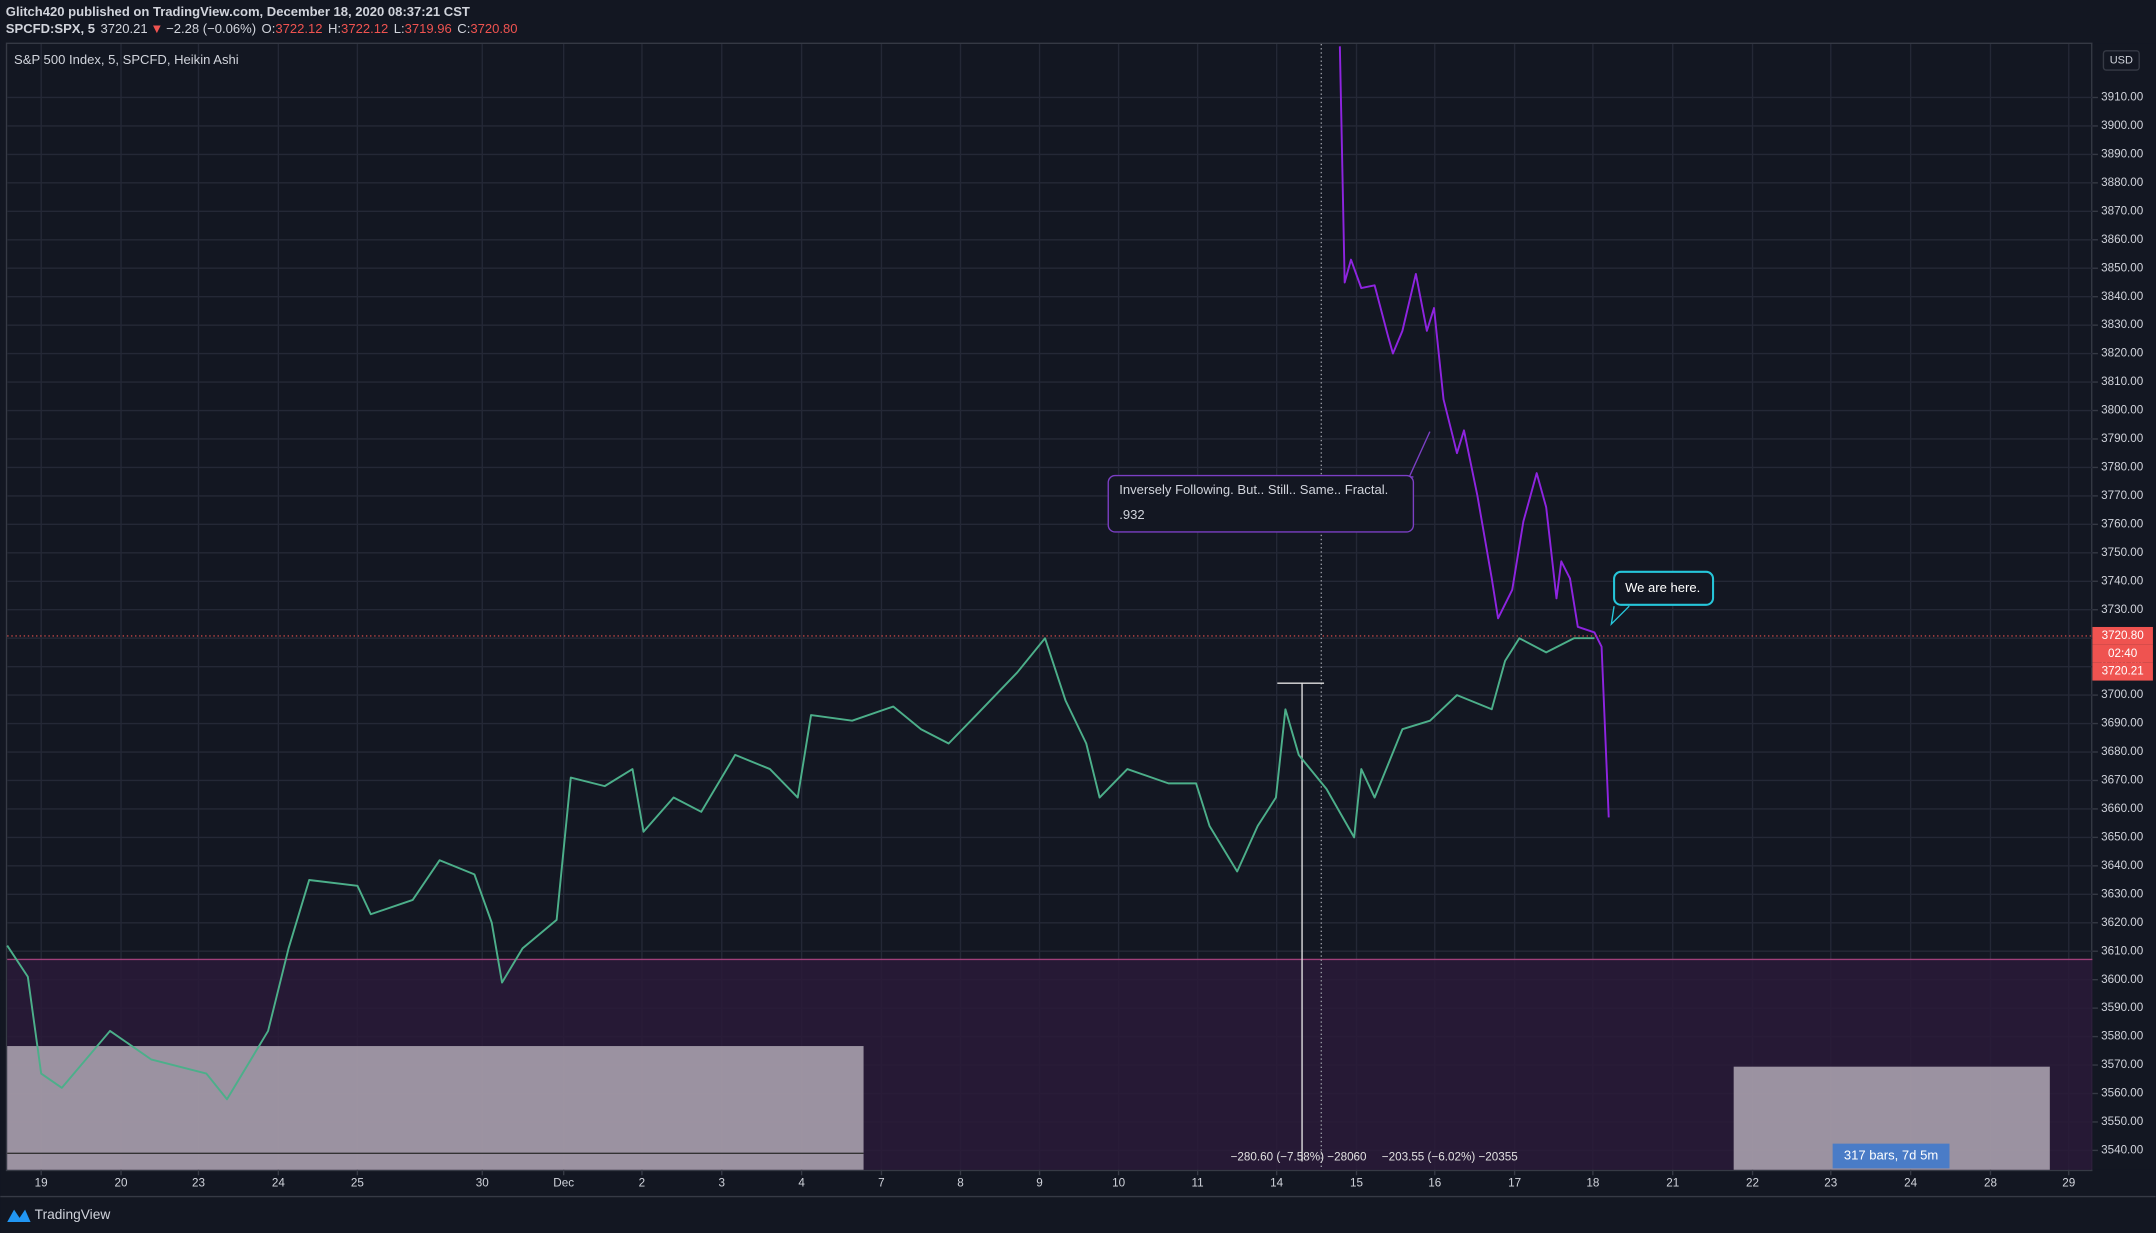 Image resolution: width=2156 pixels, height=1233 pixels. I want to click on x-tick-label: 30, so click(482, 1183).